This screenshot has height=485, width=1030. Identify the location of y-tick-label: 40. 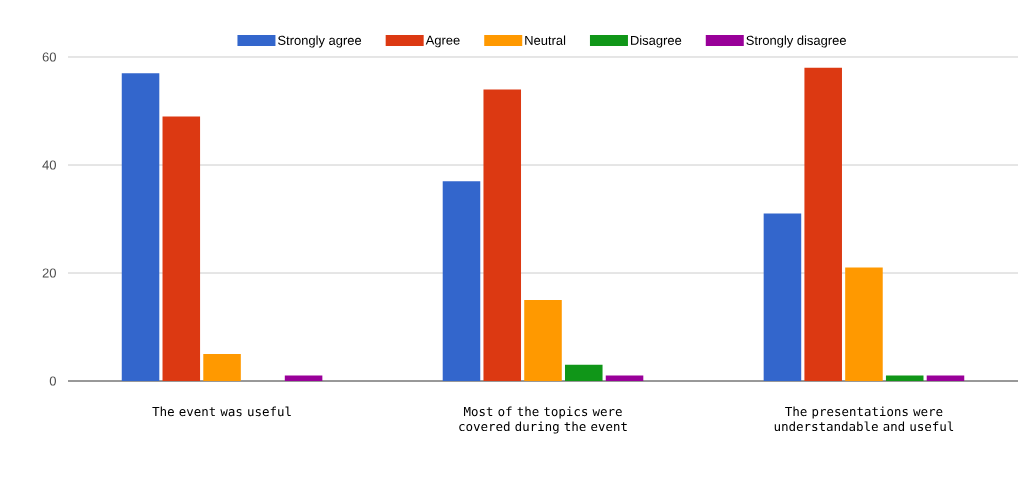
(49, 165).